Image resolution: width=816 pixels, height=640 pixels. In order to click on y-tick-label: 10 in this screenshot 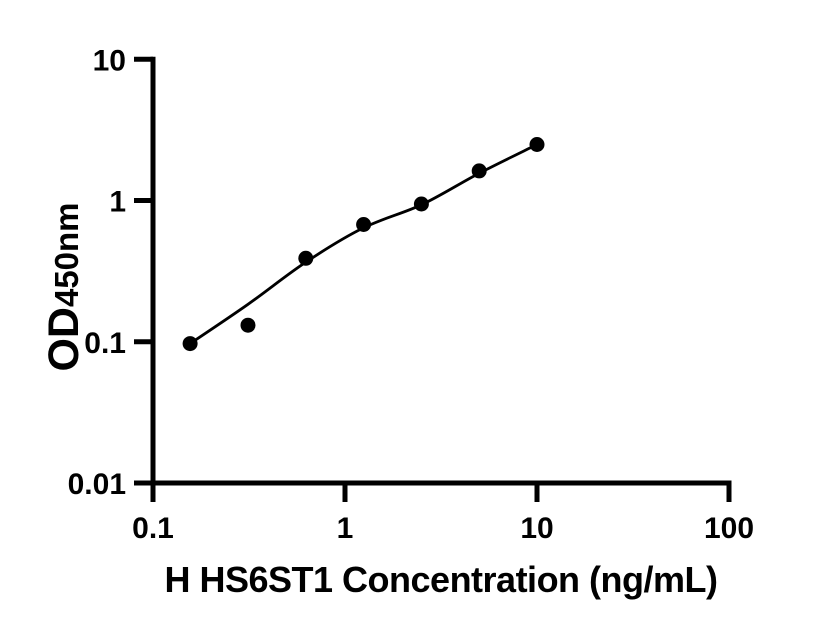, I will do `click(109, 60)`.